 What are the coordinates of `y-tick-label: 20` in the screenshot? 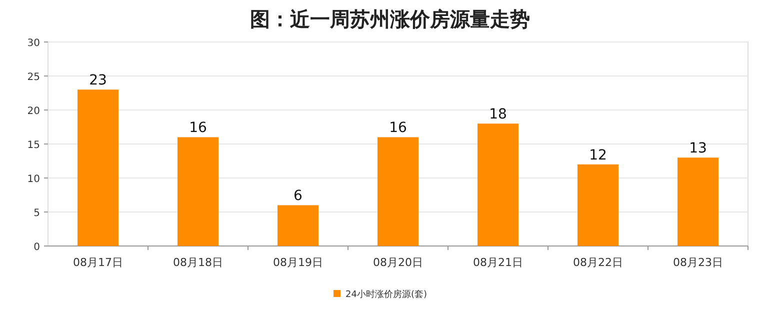 It's located at (33, 111).